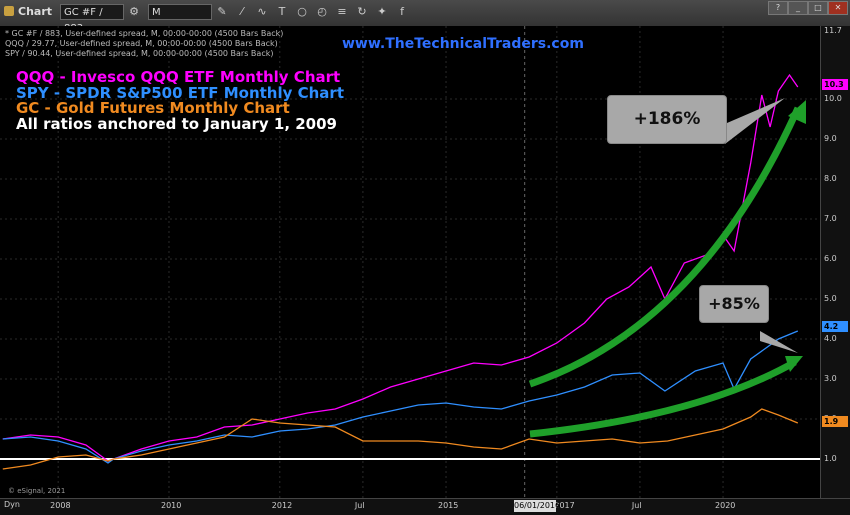 This screenshot has width=850, height=515. I want to click on x-tick-label: 2015, so click(448, 505).